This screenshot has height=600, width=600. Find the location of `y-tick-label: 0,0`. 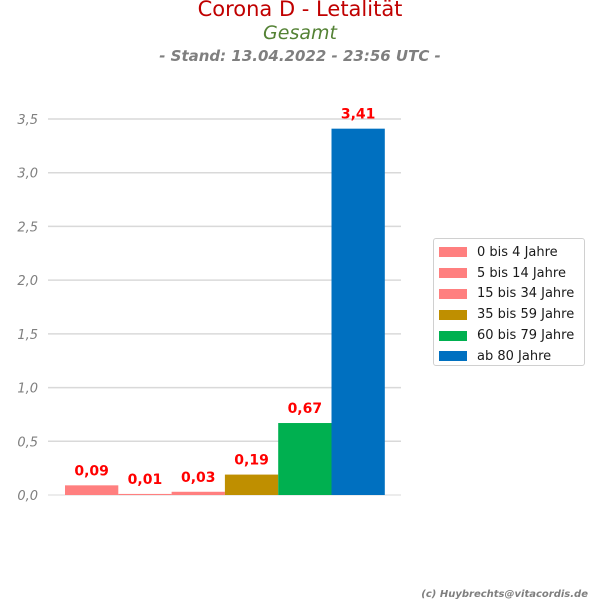

y-tick-label: 0,0 is located at coordinates (27, 496).